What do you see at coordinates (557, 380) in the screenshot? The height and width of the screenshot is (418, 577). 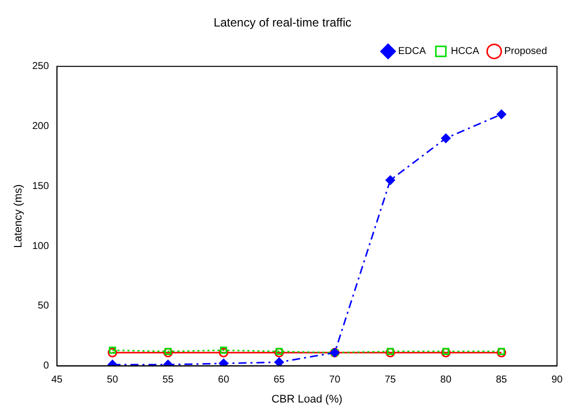 I see `x-tick-label: 90` at bounding box center [557, 380].